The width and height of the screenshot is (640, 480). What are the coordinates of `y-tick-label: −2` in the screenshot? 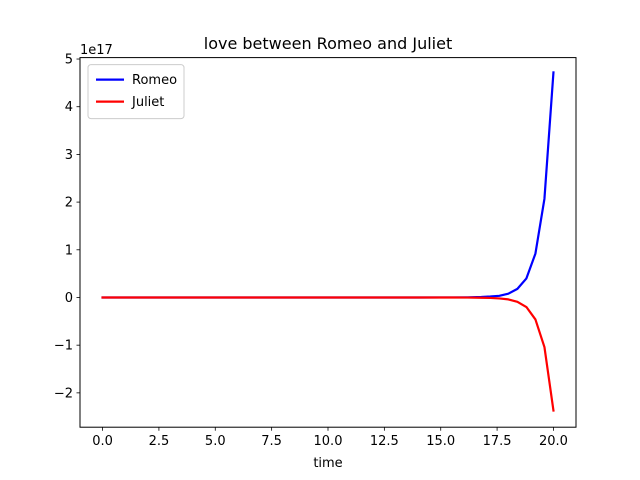 It's located at (63, 393).